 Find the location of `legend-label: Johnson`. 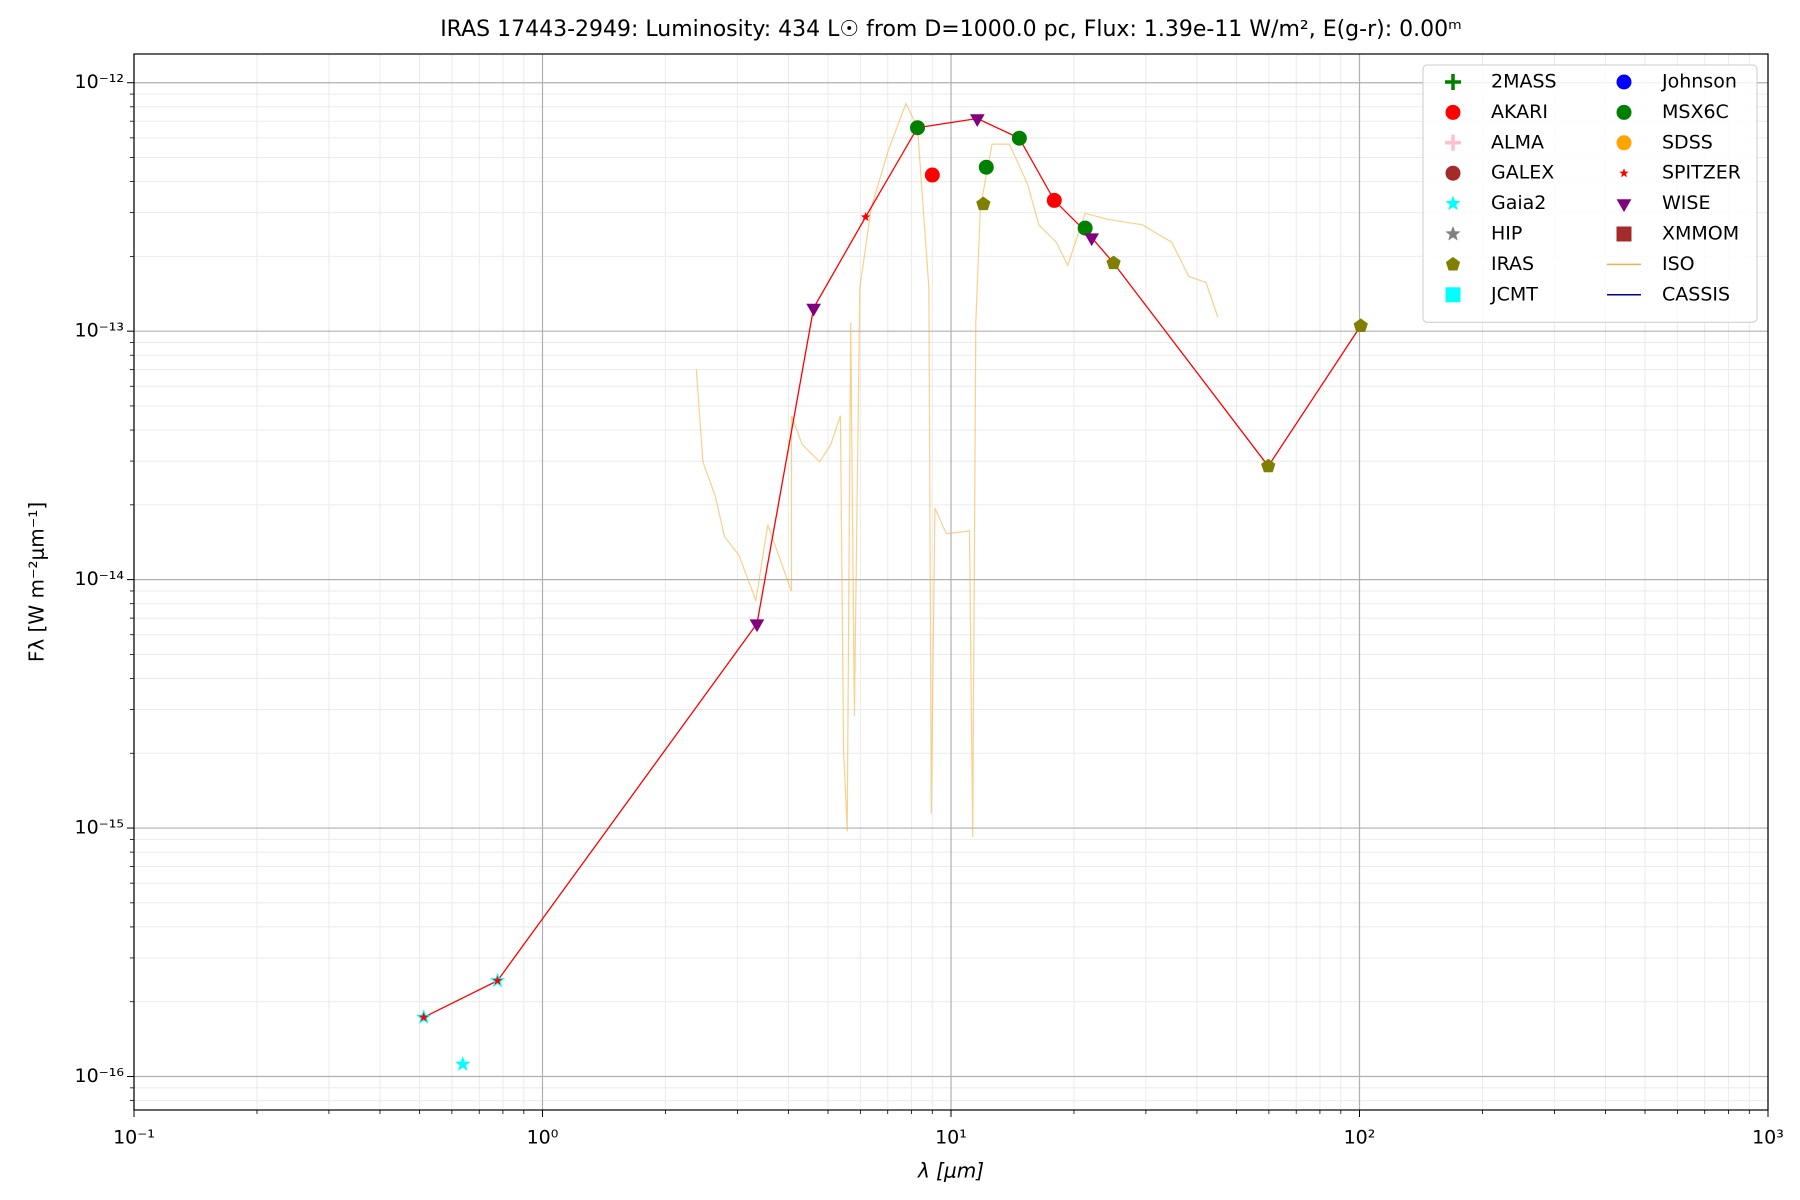

legend-label: Johnson is located at coordinates (1699, 82).